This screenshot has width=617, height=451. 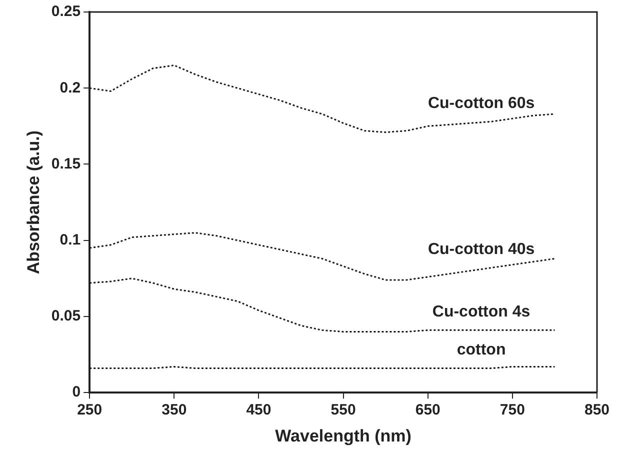 I want to click on series-label: Cu-cotton 40s, so click(x=481, y=249).